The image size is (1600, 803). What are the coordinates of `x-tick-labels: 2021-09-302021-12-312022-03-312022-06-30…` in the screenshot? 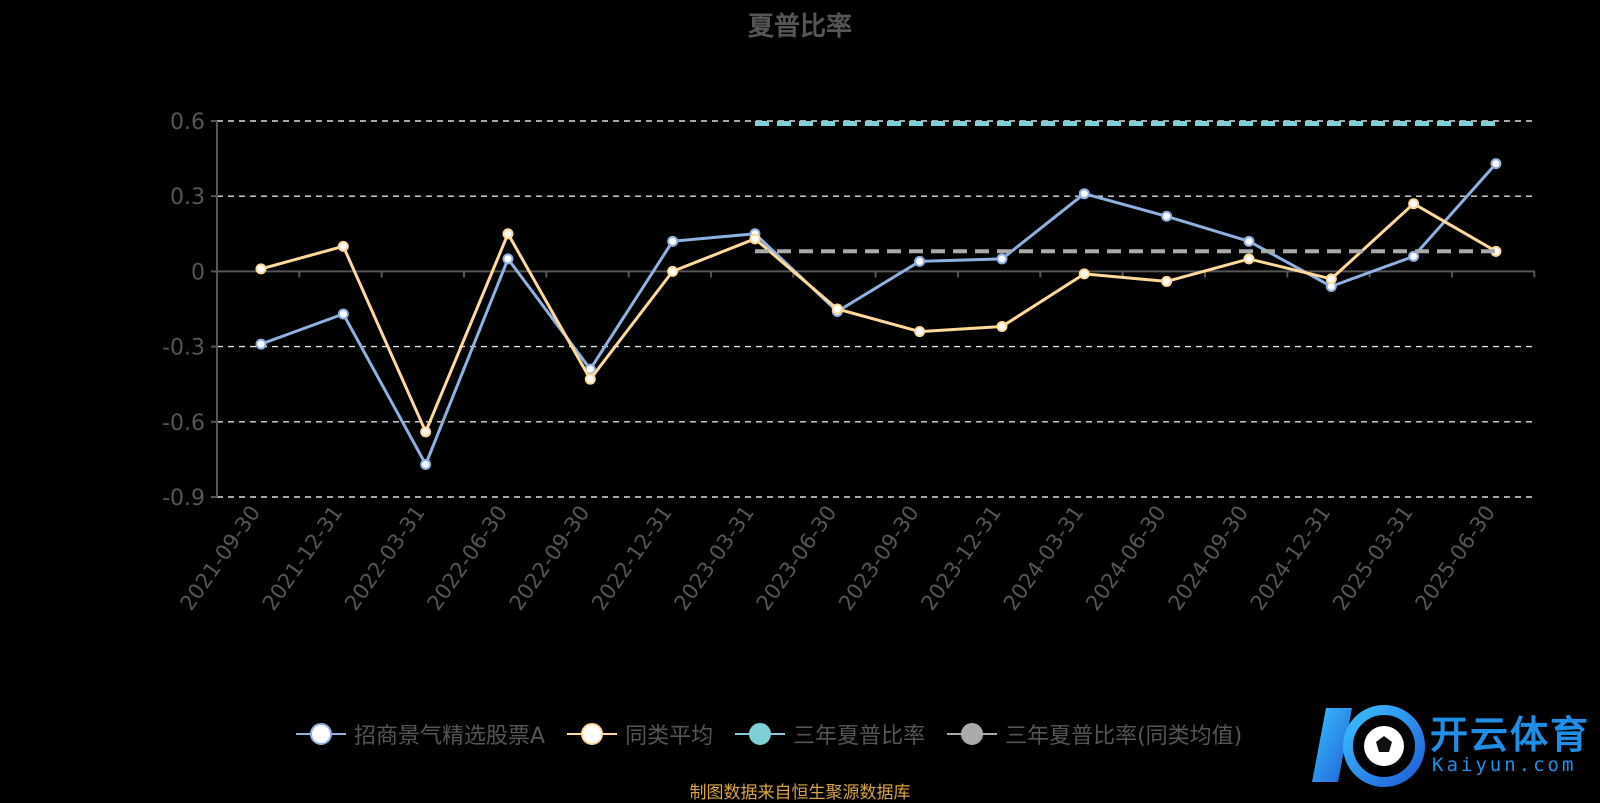 It's located at (837, 558).